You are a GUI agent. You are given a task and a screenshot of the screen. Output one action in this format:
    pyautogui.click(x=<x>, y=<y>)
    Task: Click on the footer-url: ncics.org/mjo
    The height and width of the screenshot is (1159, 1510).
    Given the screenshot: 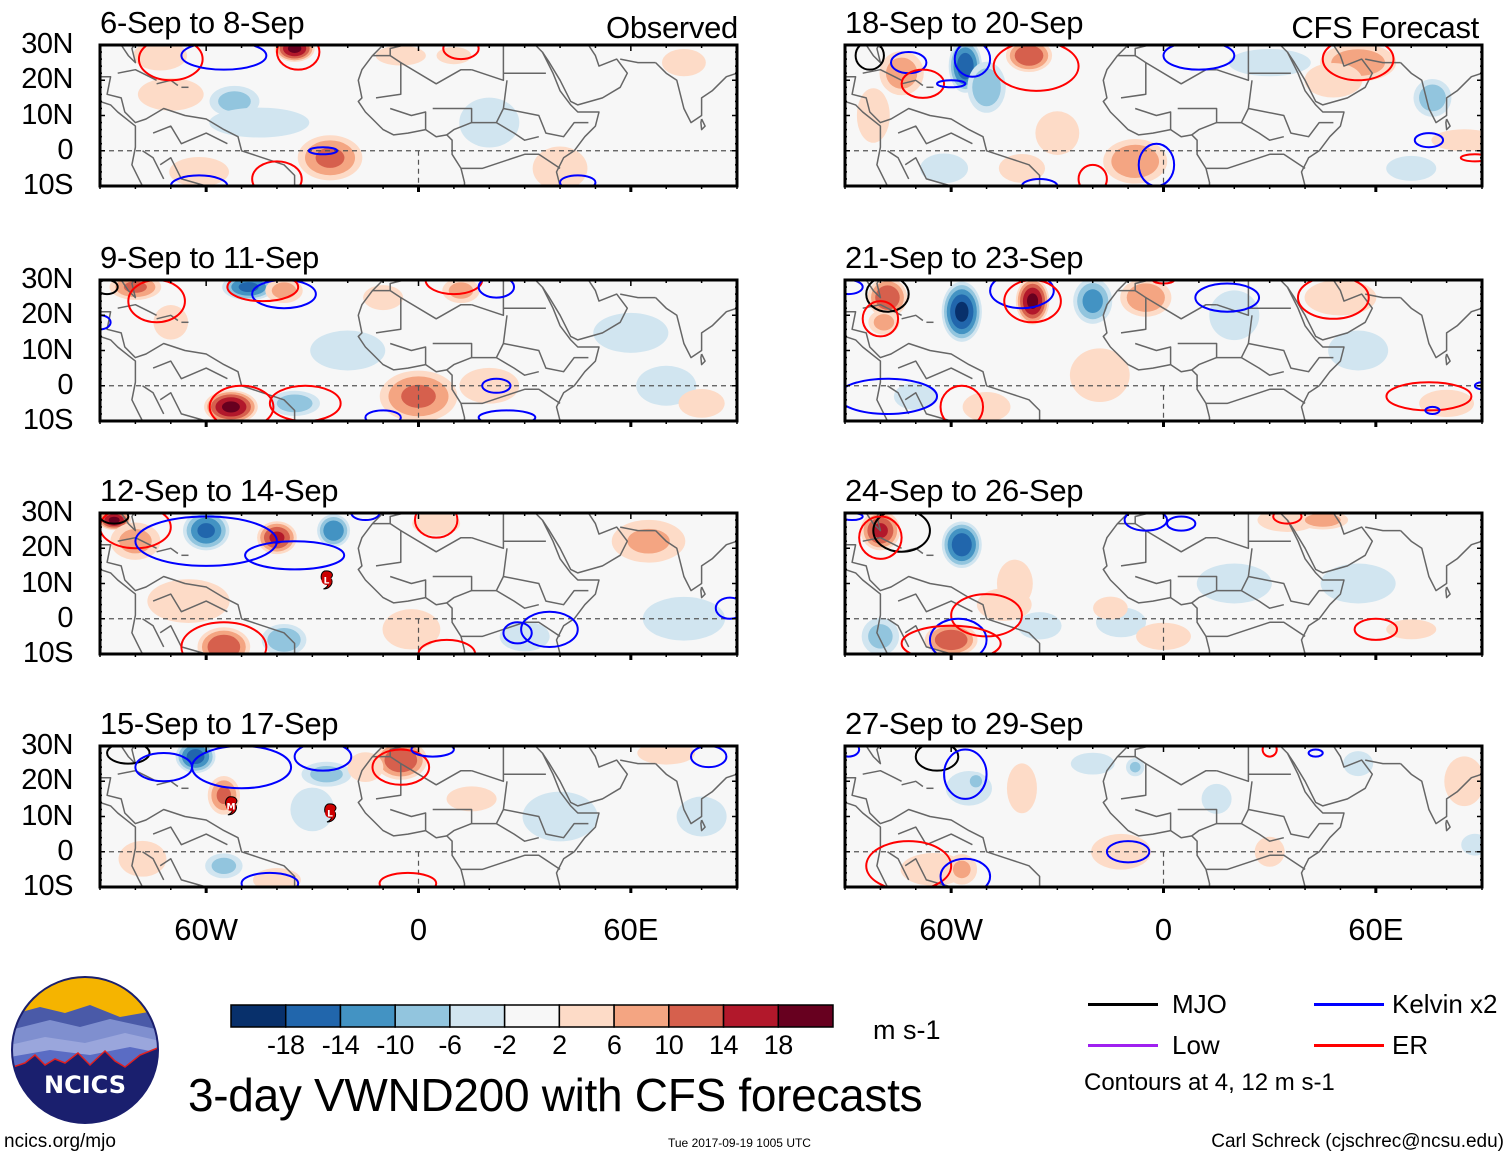 What is the action you would take?
    pyautogui.click(x=60, y=1141)
    